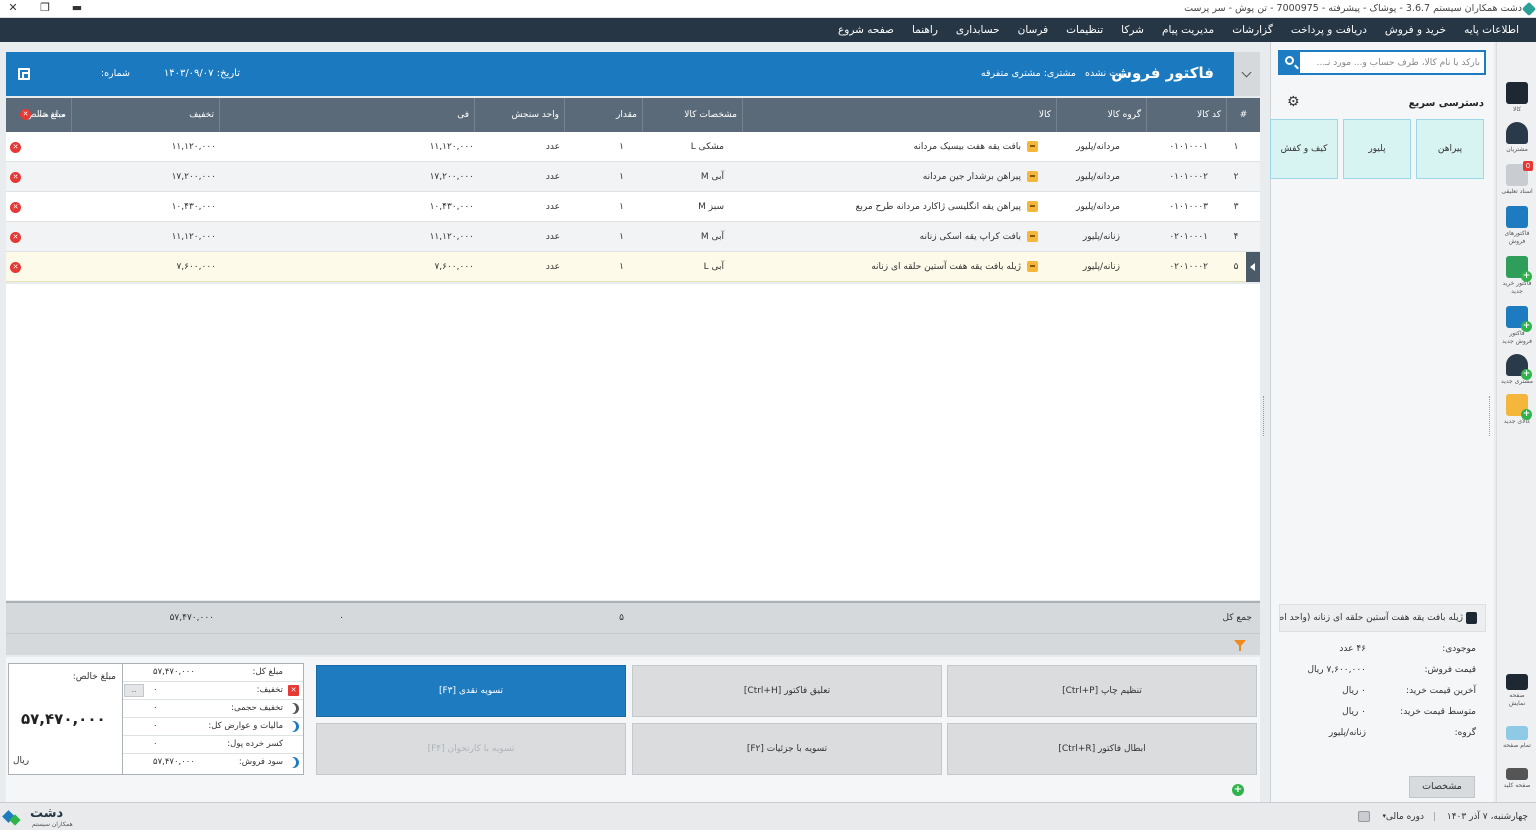  Describe the element at coordinates (1491, 30) in the screenshot. I see `menu-base-info: اطلاعات پایه` at that location.